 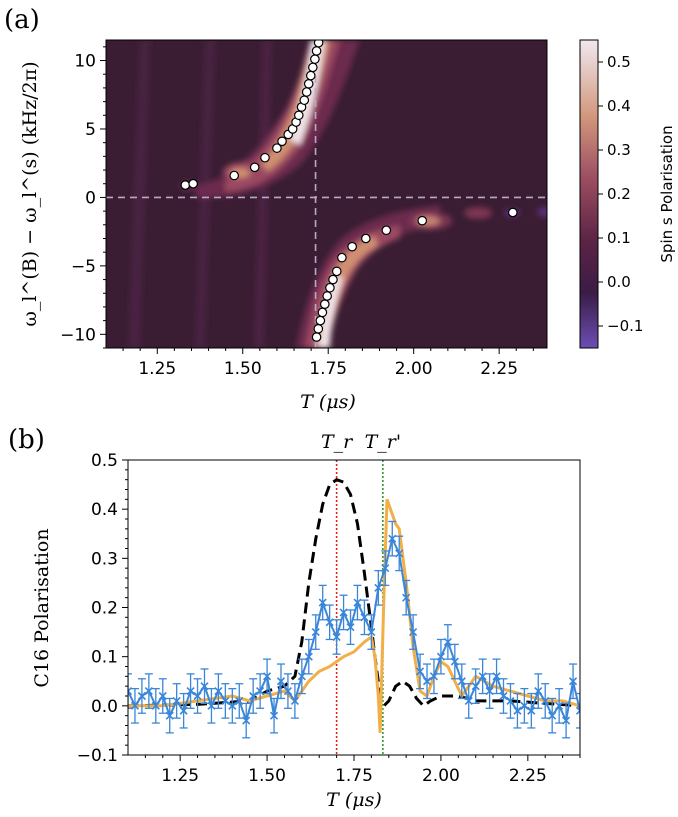 I want to click on x-tick-label: 1.50, so click(x=267, y=776).